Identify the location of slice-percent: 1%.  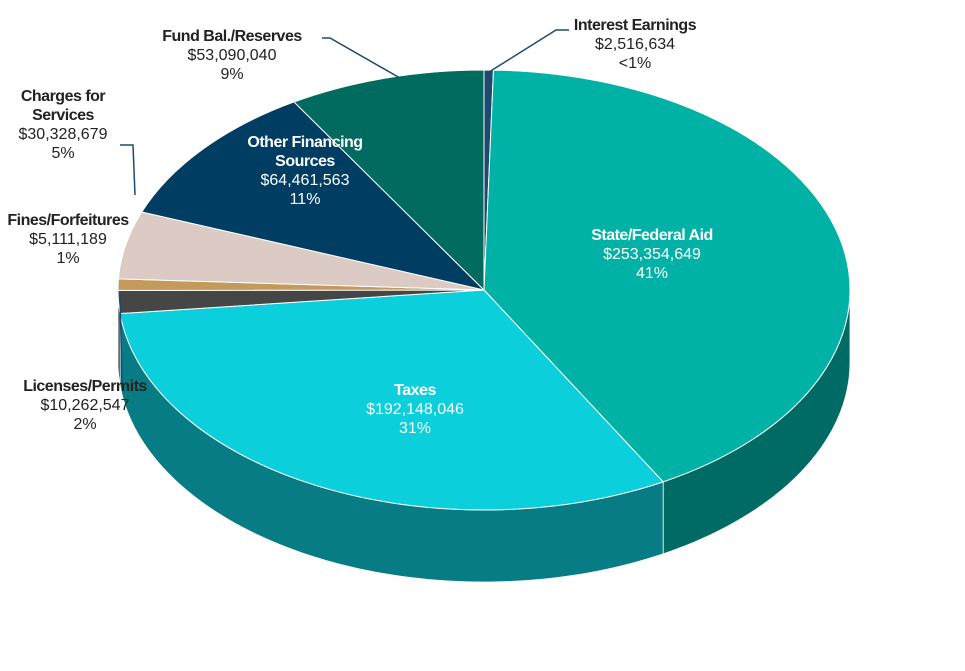
(68, 258).